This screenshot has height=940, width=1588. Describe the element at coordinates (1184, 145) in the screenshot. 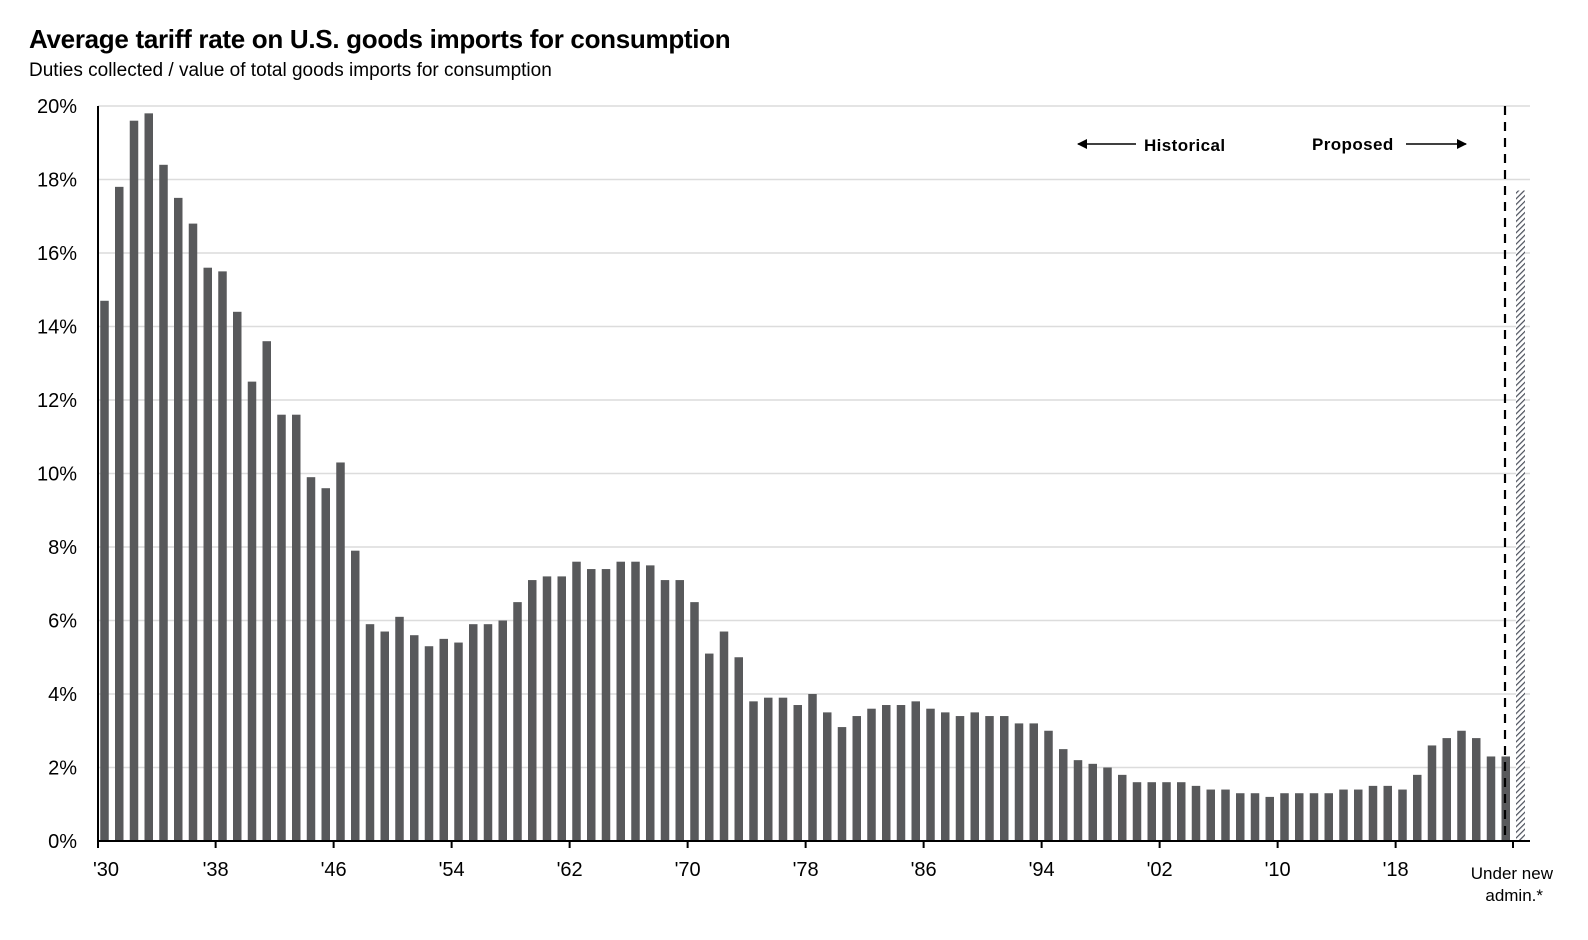

I see `historical-label: Historical` at that location.